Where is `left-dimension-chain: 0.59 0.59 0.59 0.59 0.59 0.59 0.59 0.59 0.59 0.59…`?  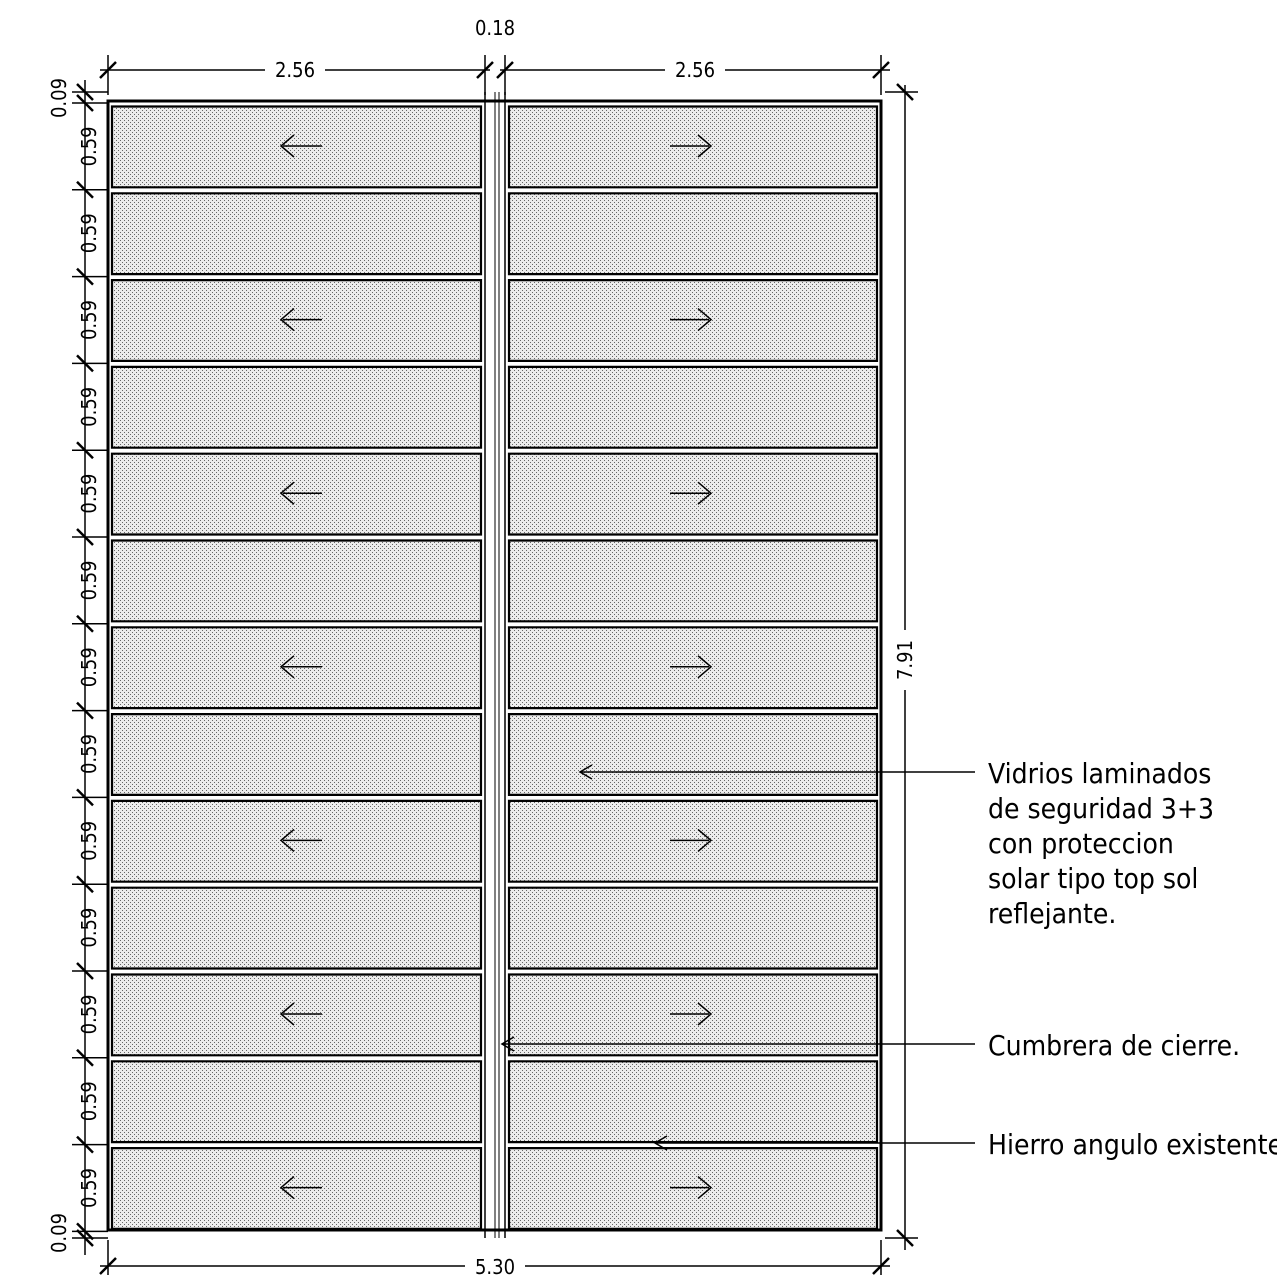
left-dimension-chain: 0.59 0.59 0.59 0.59 0.59 0.59 0.59 0.59 0.59 0.59… is located at coordinates (77, 666).